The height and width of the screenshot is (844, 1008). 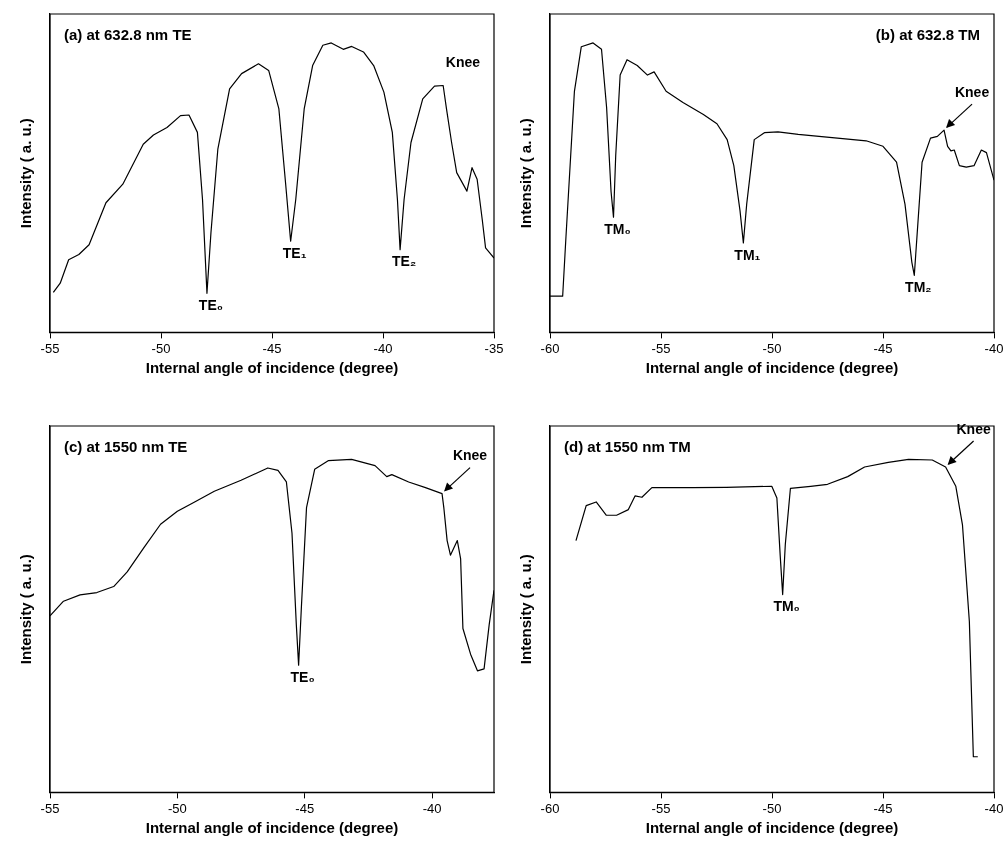 What do you see at coordinates (747, 254) in the screenshot?
I see `annotation: TM₁` at bounding box center [747, 254].